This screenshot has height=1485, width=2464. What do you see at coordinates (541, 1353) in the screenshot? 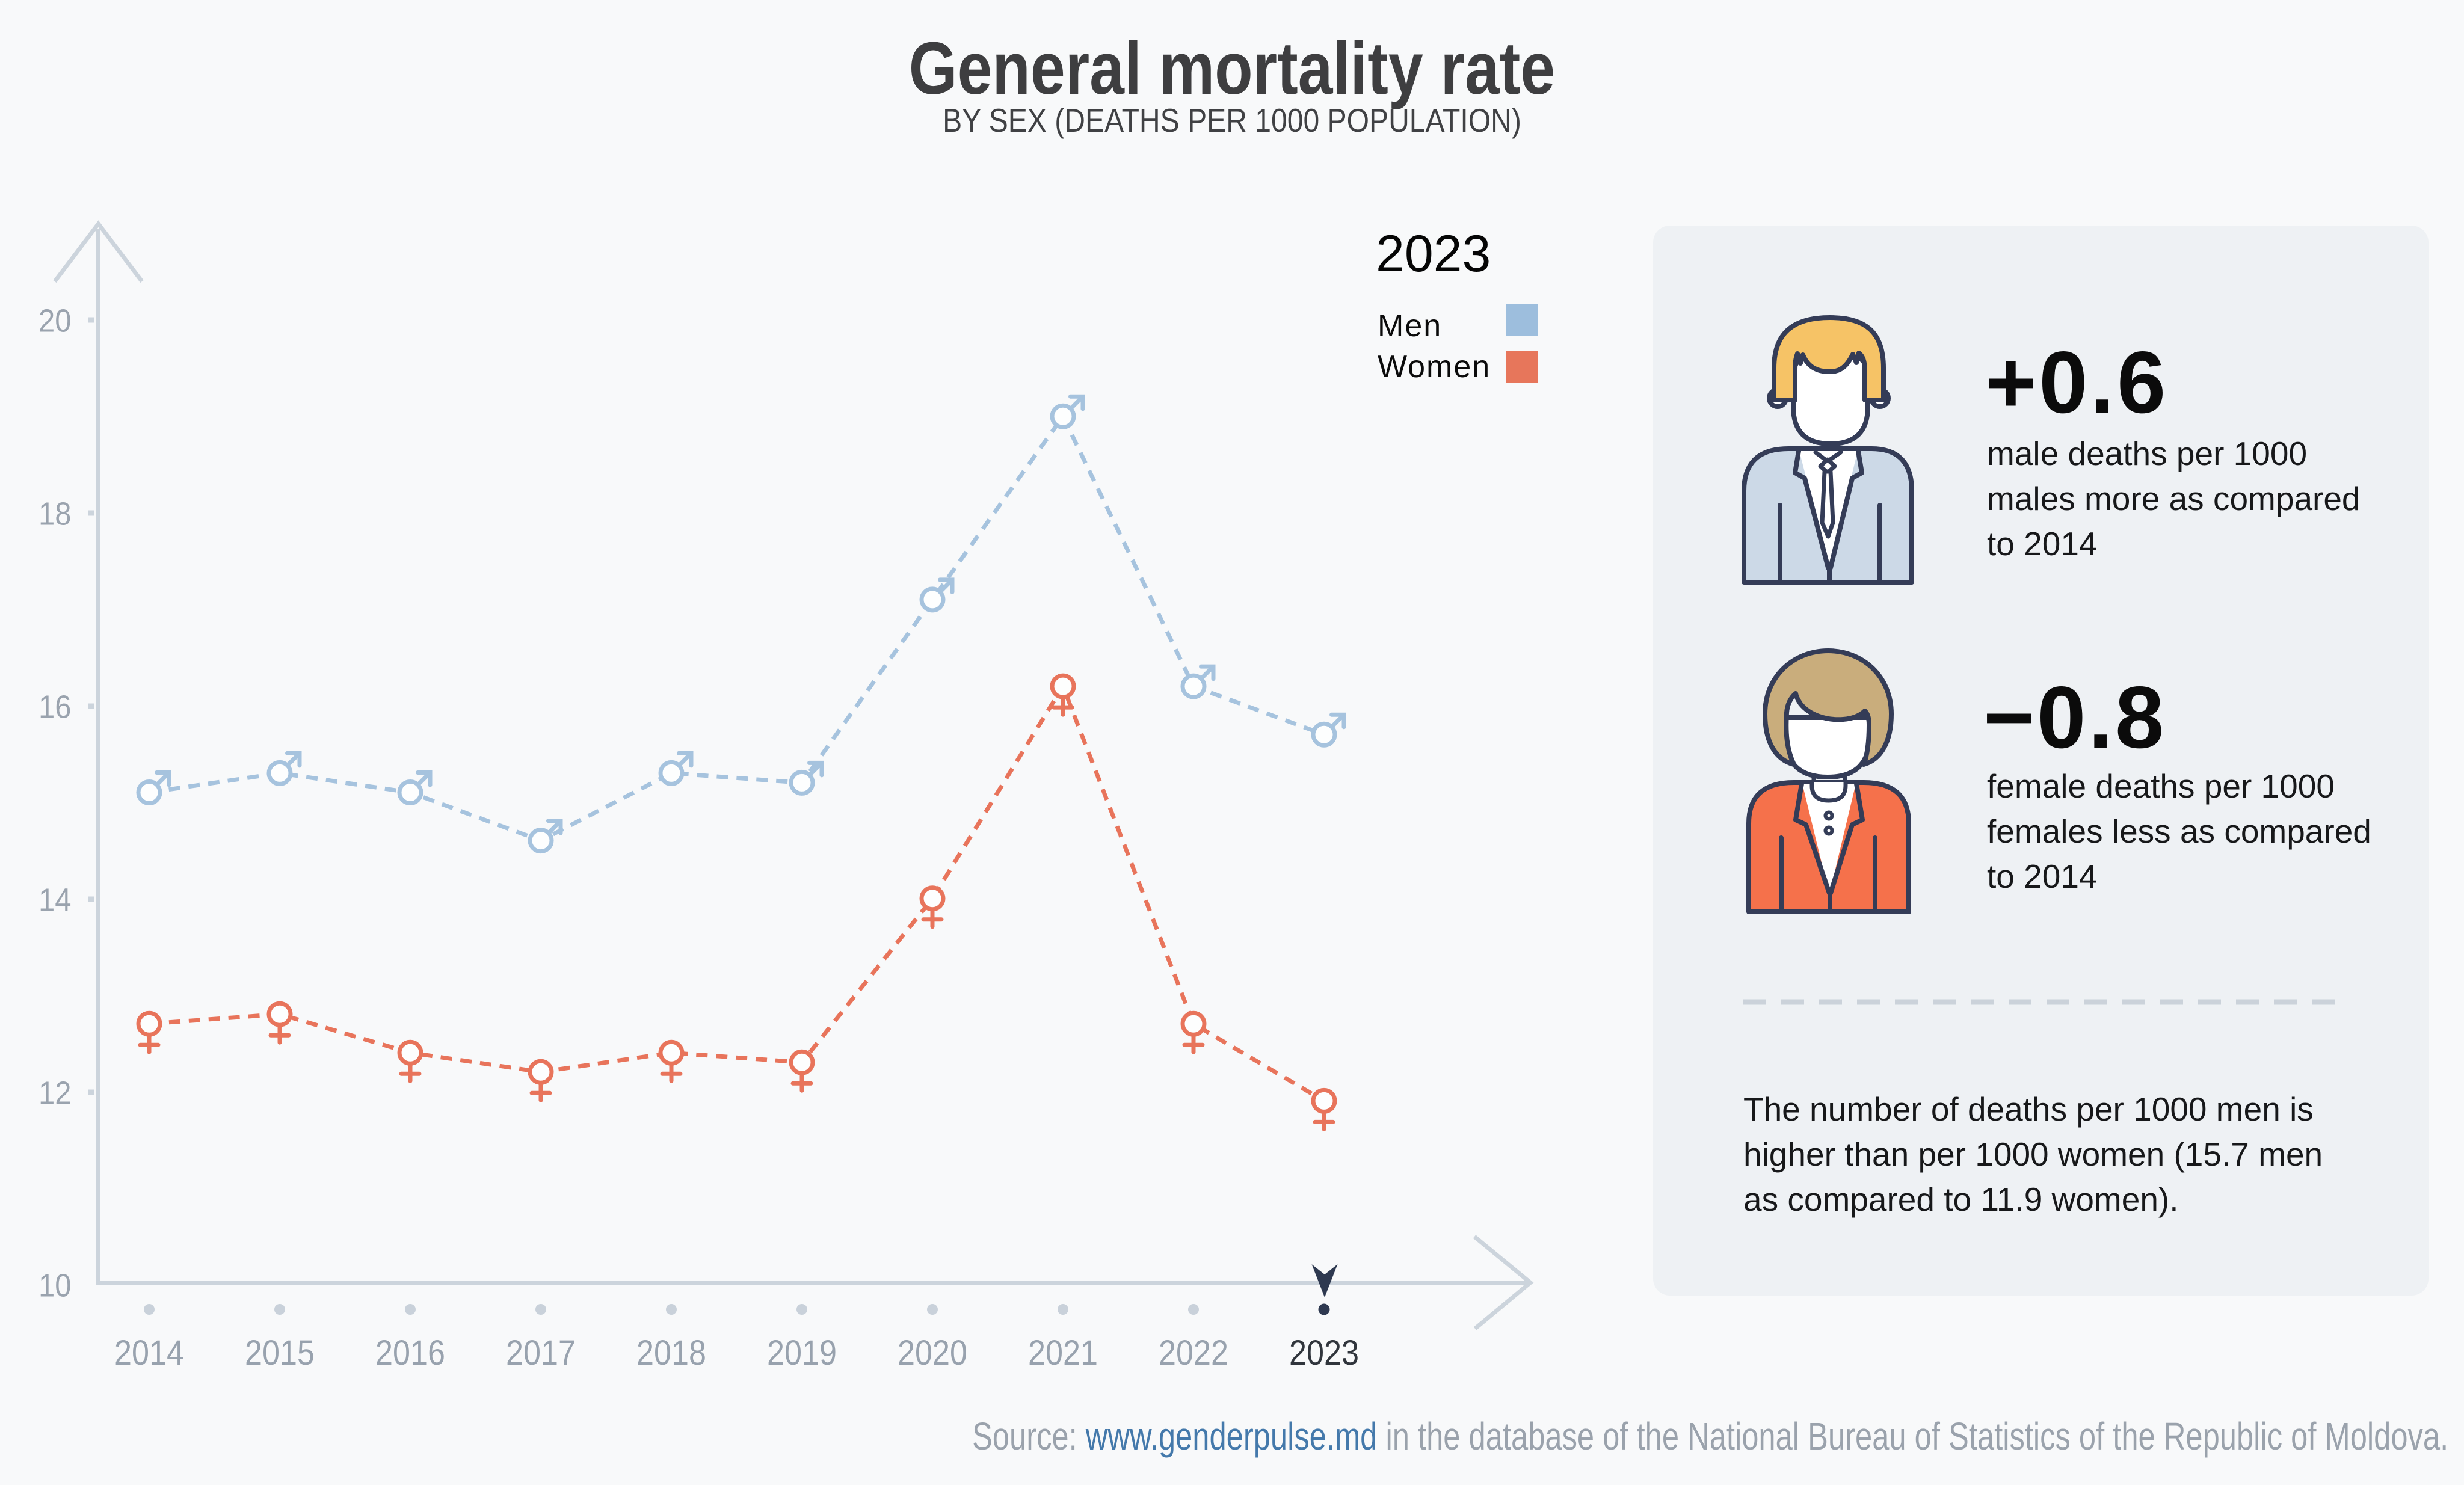
I see `svg-text: 2017` at bounding box center [541, 1353].